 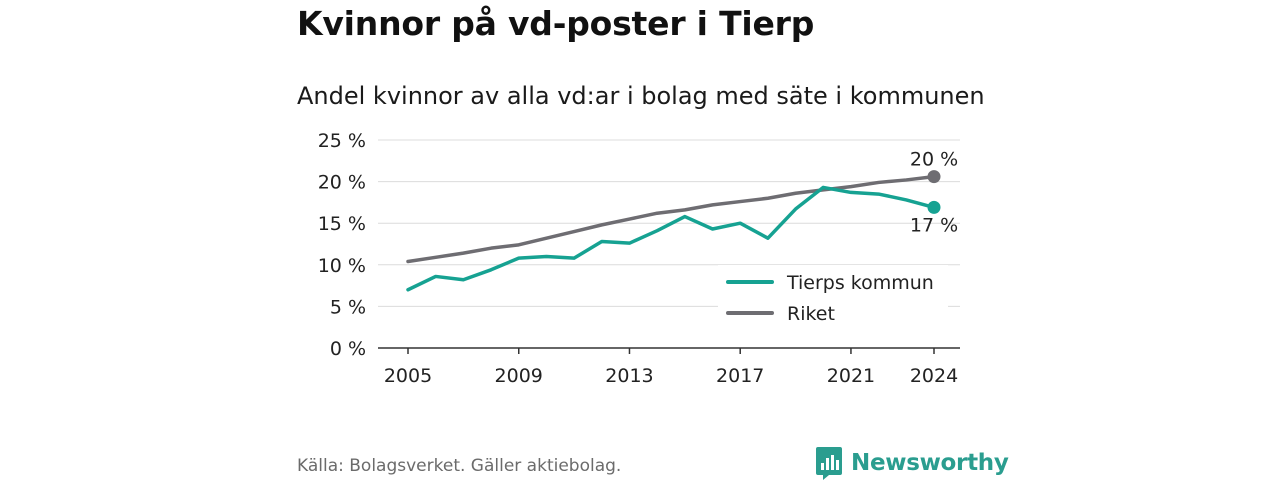 What do you see at coordinates (851, 376) in the screenshot?
I see `x-tick-label: 2021` at bounding box center [851, 376].